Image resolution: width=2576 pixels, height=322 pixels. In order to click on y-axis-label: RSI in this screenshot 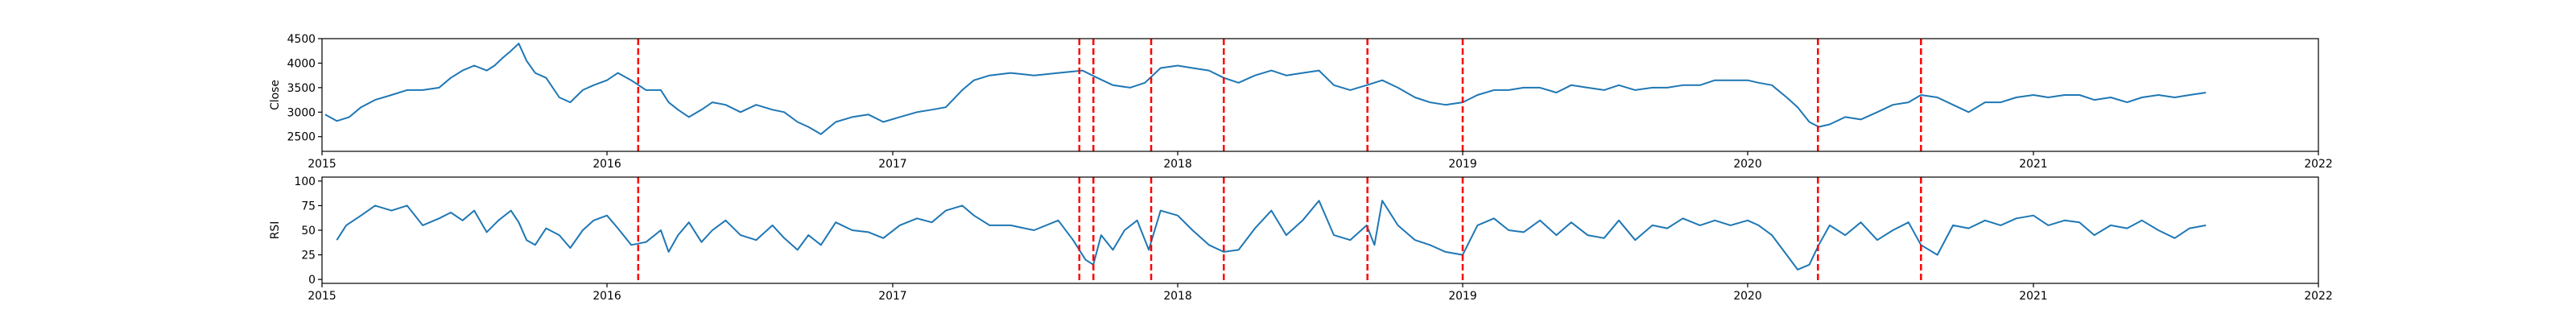, I will do `click(275, 231)`.